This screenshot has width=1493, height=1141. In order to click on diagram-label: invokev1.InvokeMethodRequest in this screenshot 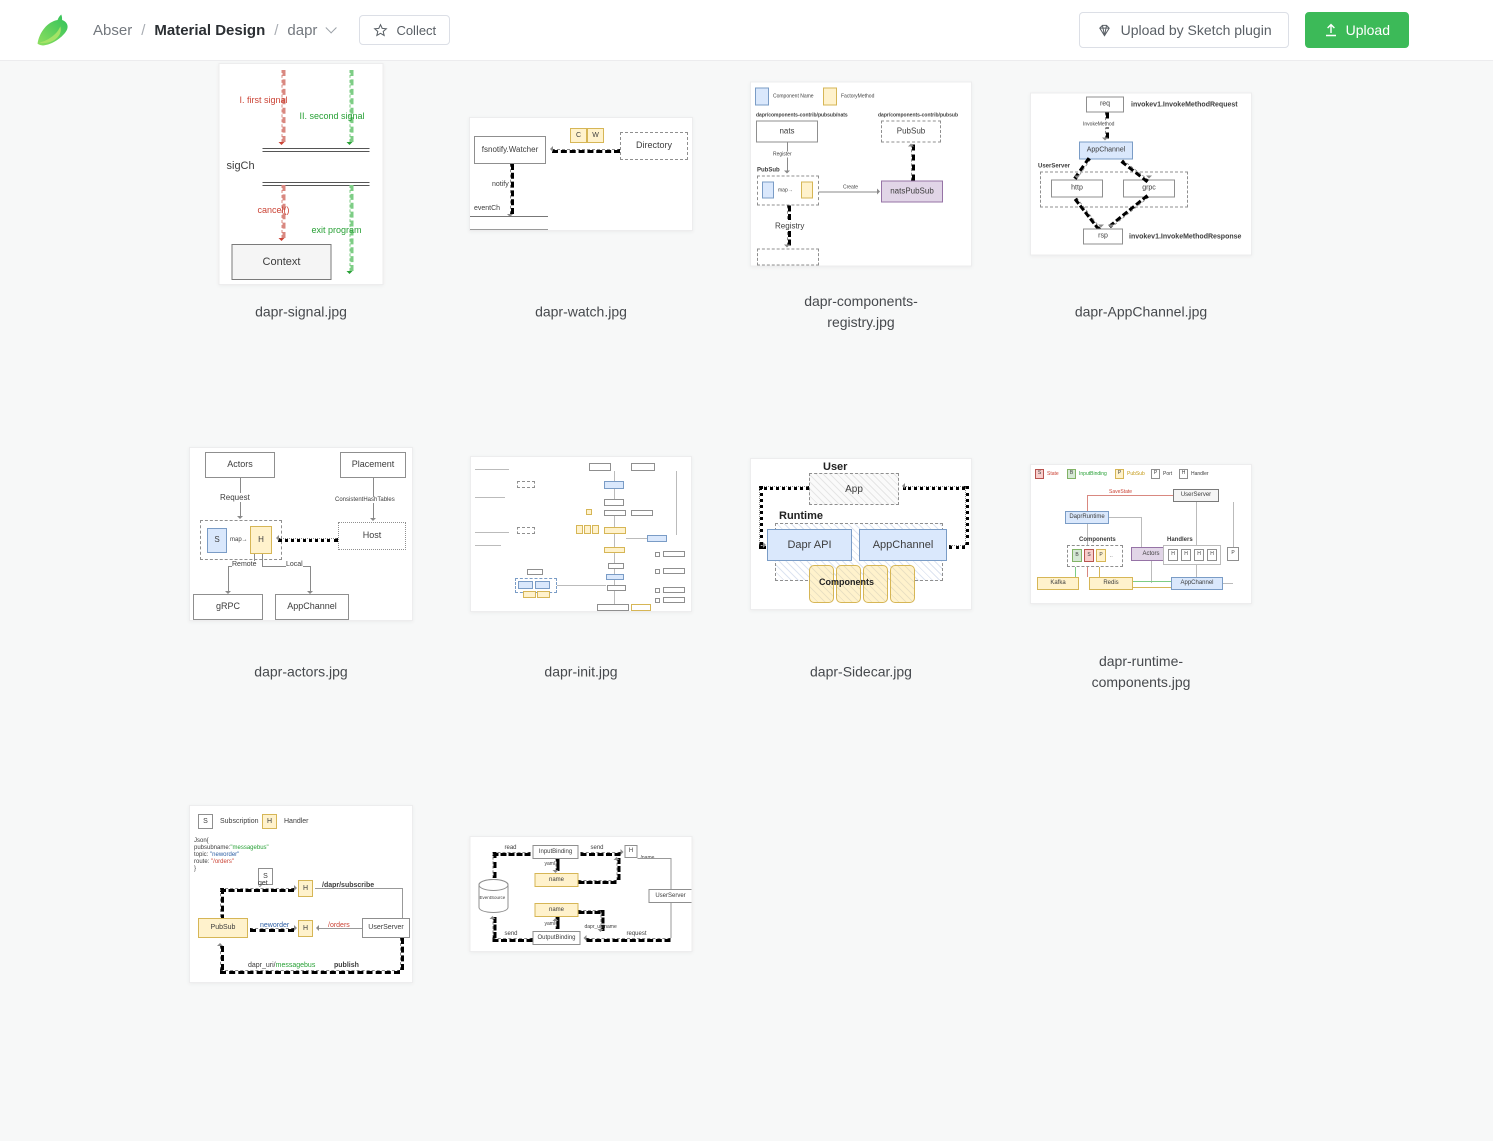, I will do `click(1184, 105)`.